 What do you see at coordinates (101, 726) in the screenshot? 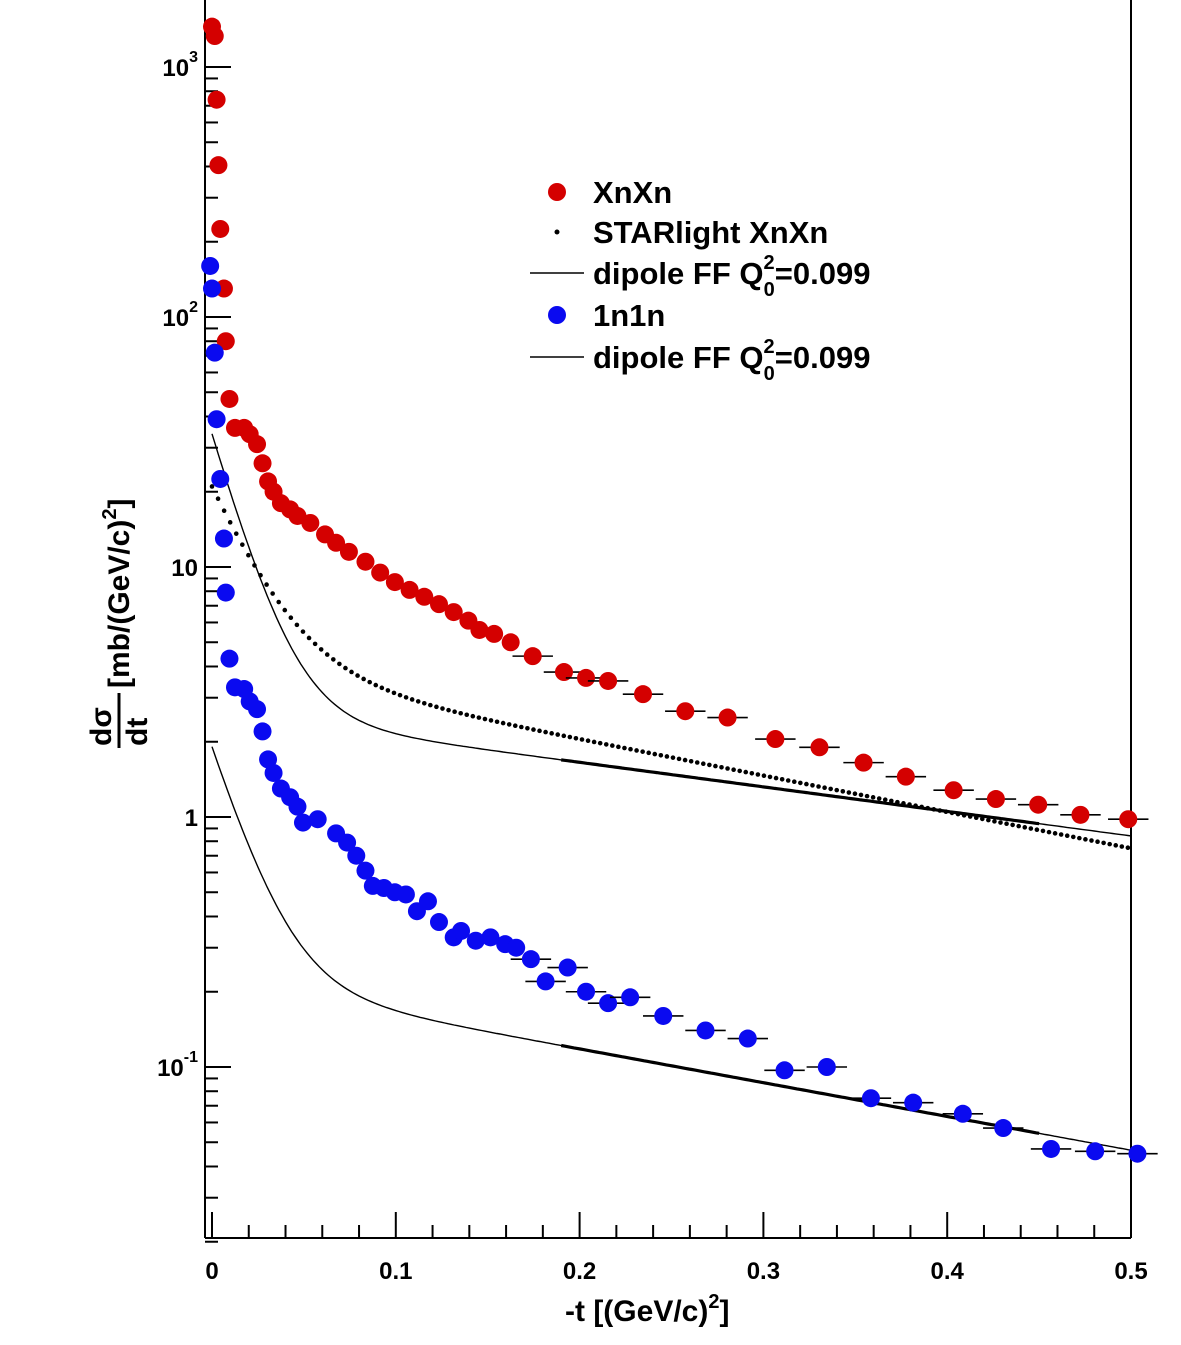
I see `y-axis-title-numerator: dσ` at bounding box center [101, 726].